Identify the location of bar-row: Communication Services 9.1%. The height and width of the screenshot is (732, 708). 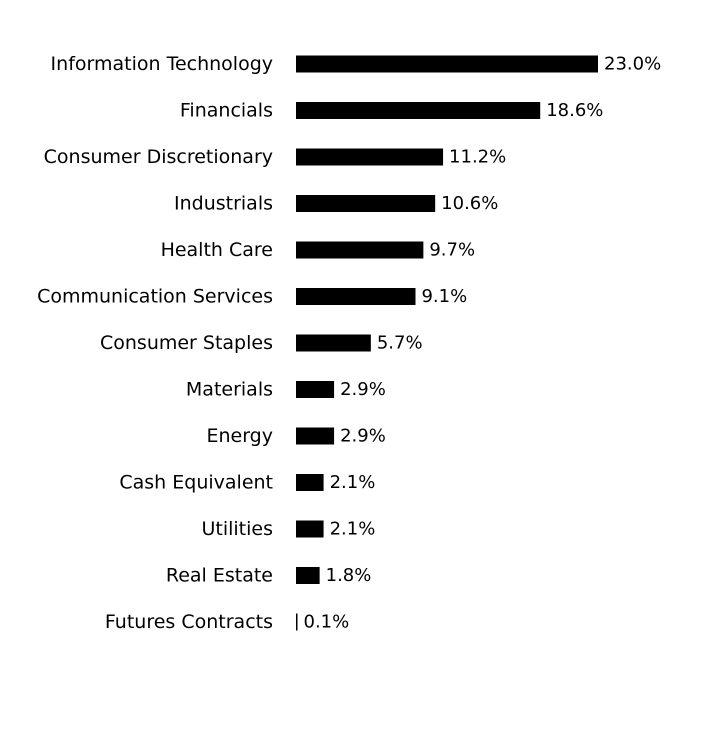
(252, 297).